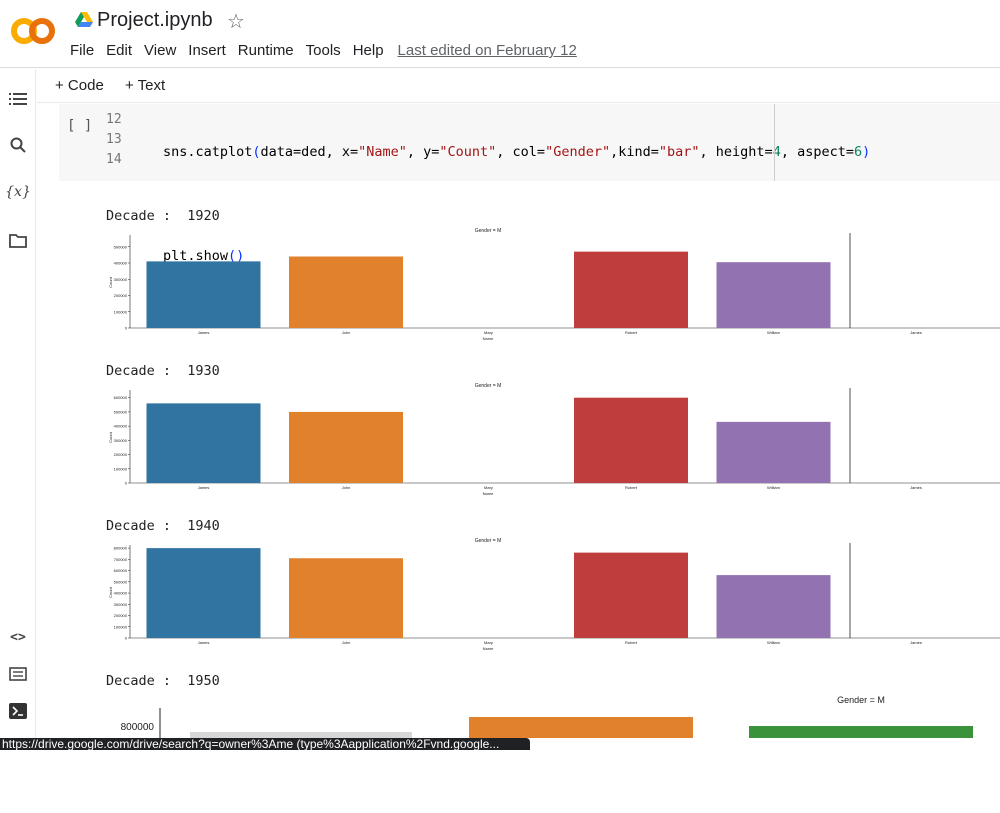  I want to click on add-text-button: + Text, so click(145, 85).